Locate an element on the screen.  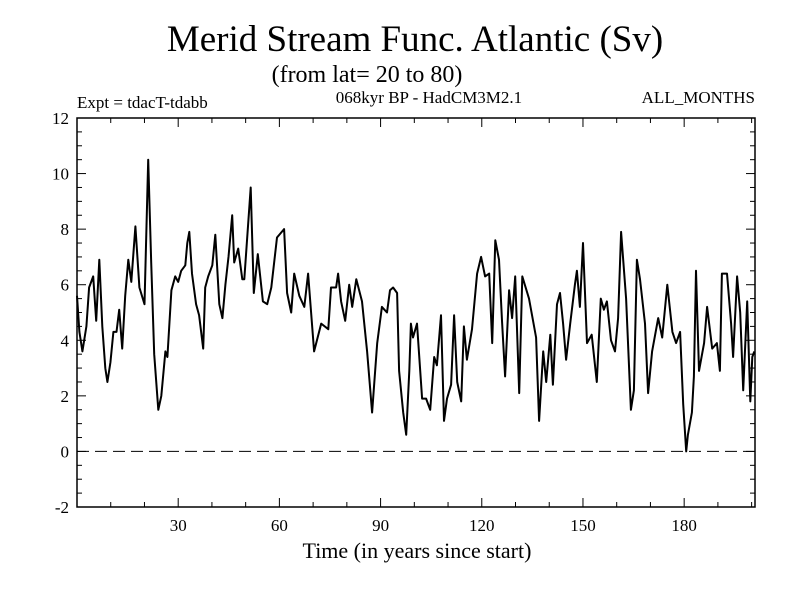
x-tick-label: 90 is located at coordinates (380, 525).